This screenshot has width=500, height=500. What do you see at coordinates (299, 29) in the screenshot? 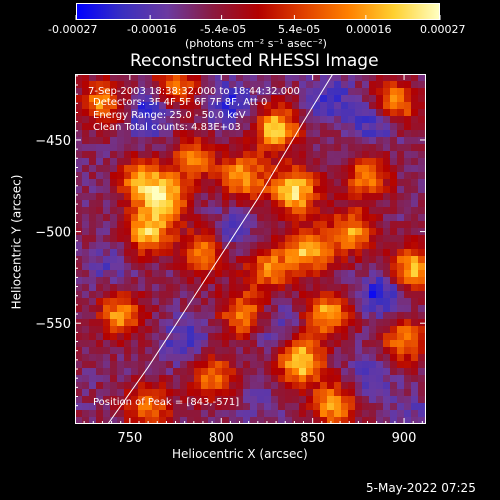
I see `colorbar-tick-label: 5.4e-05` at bounding box center [299, 29].